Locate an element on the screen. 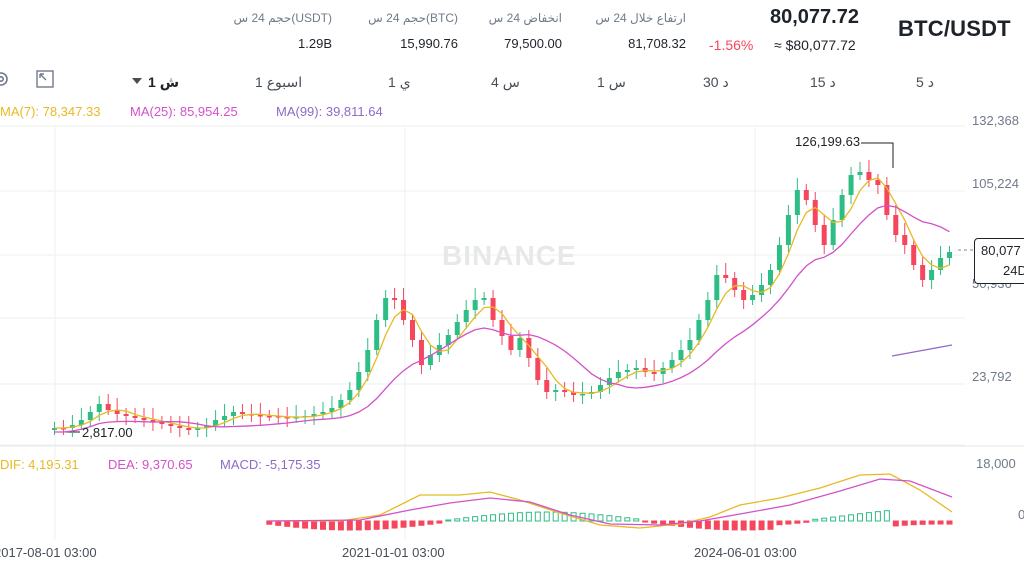  stat-volume-usdt-value: 1.29B is located at coordinates (315, 43).